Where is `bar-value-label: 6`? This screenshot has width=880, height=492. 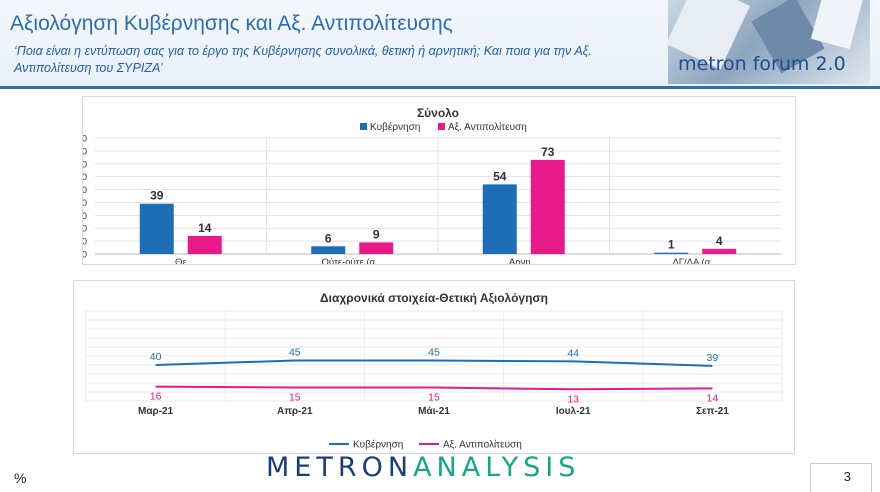 bar-value-label: 6 is located at coordinates (328, 238).